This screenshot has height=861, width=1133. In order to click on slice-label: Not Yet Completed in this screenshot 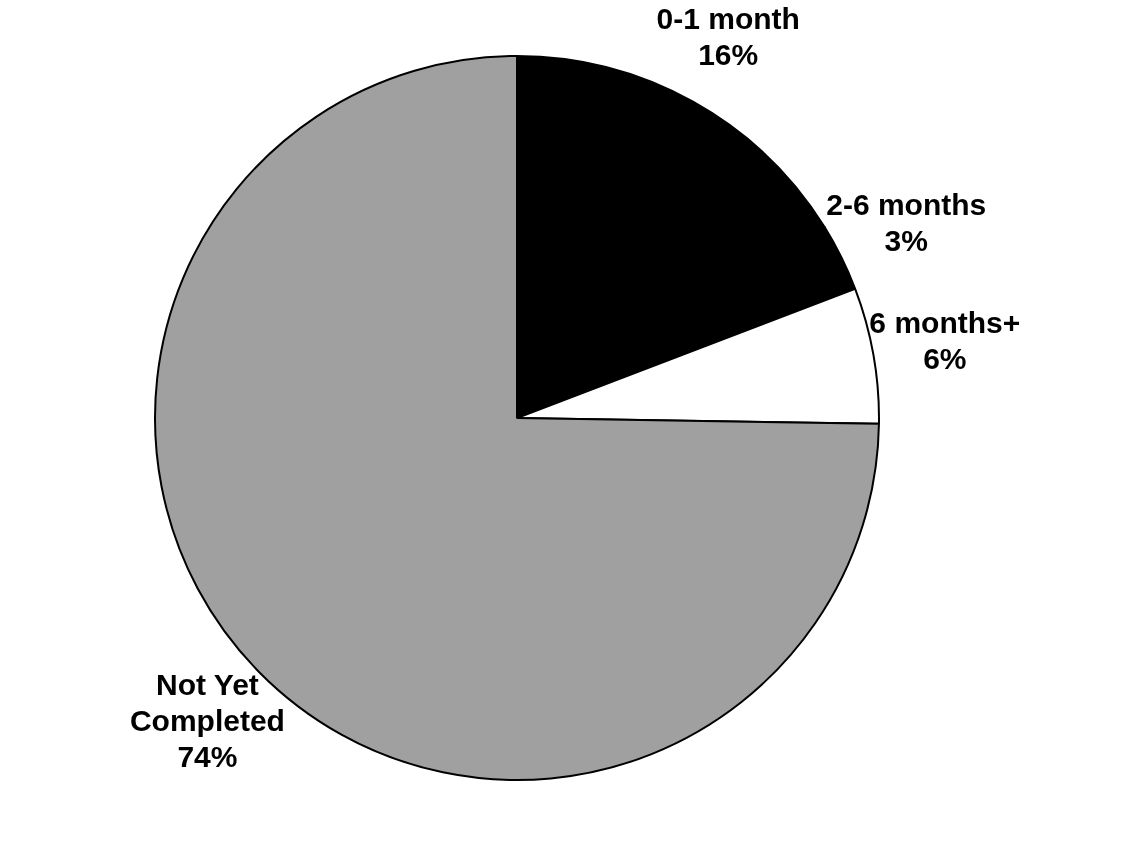, I will do `click(207, 702)`.